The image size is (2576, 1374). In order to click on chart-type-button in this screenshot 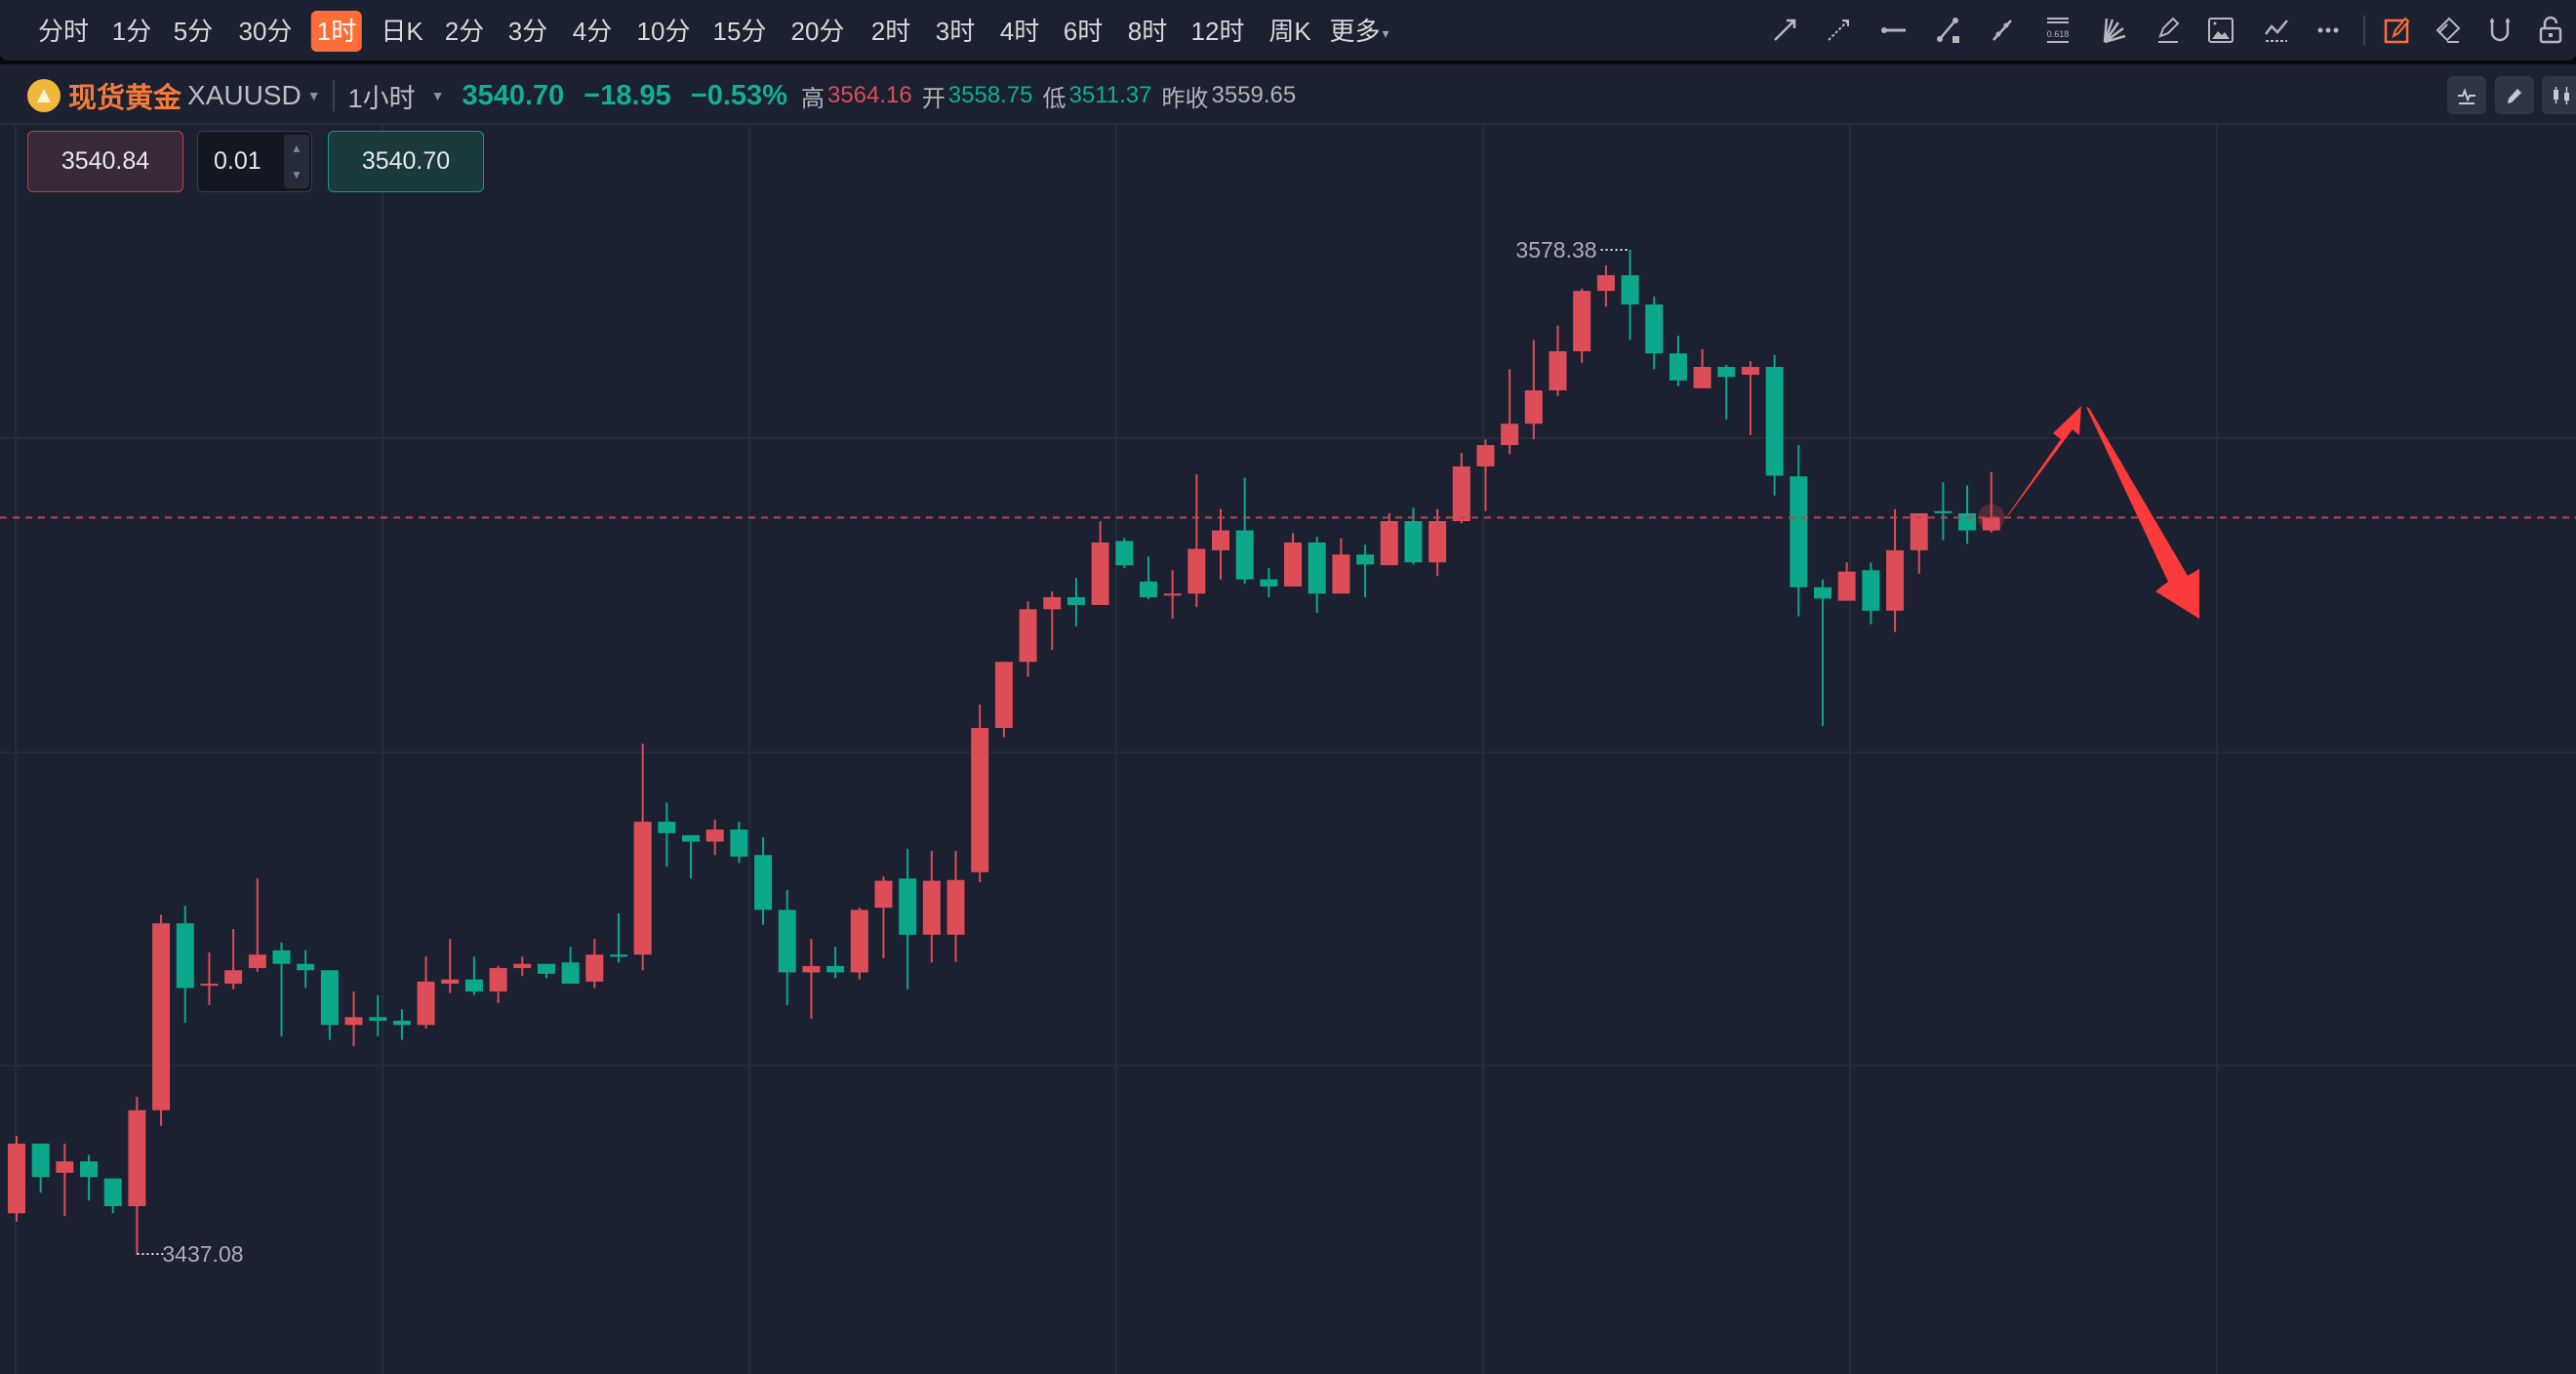, I will do `click(2559, 95)`.